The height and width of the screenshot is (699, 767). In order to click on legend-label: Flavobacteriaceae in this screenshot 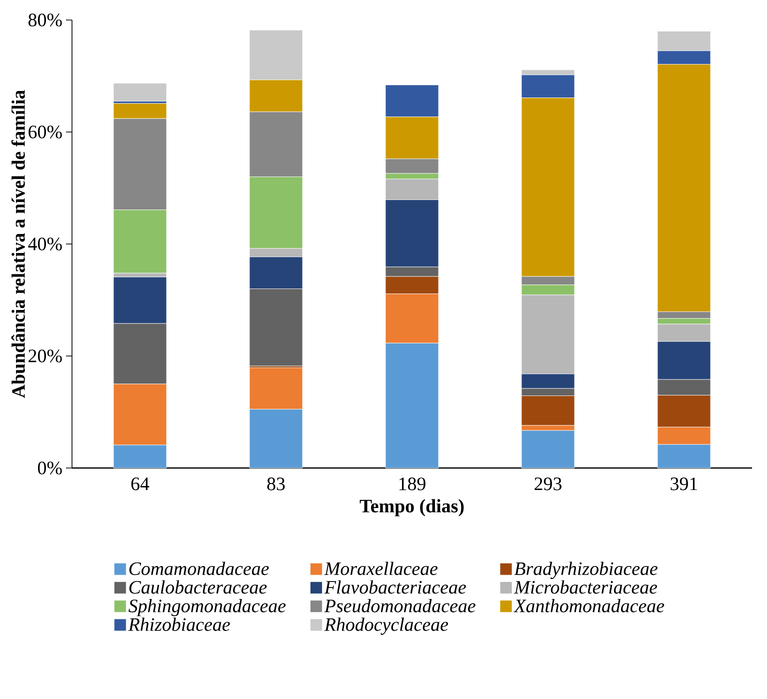, I will do `click(395, 587)`.